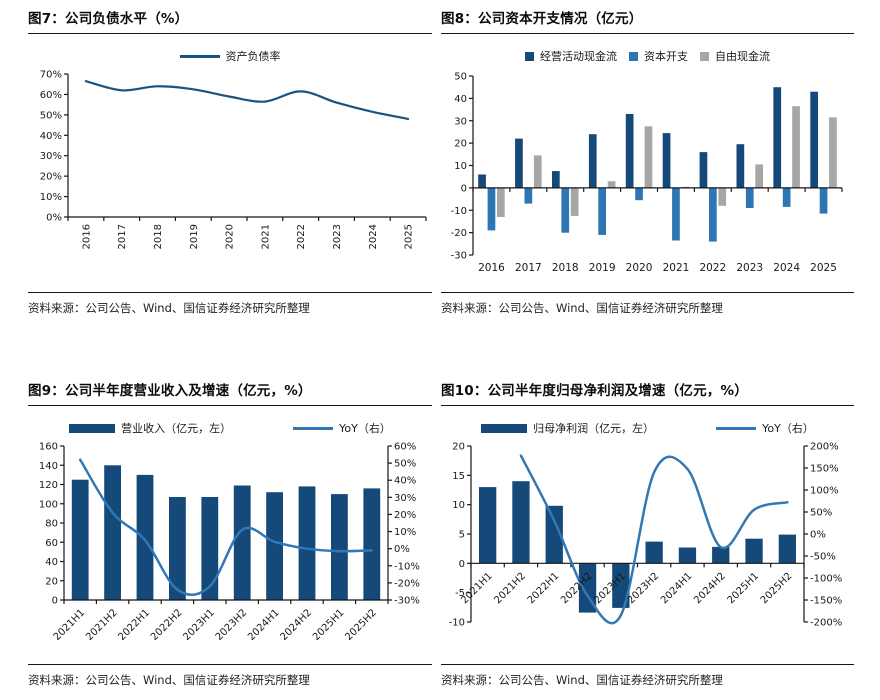  Describe the element at coordinates (226, 527) in the screenshot. I see `series-line` at that location.